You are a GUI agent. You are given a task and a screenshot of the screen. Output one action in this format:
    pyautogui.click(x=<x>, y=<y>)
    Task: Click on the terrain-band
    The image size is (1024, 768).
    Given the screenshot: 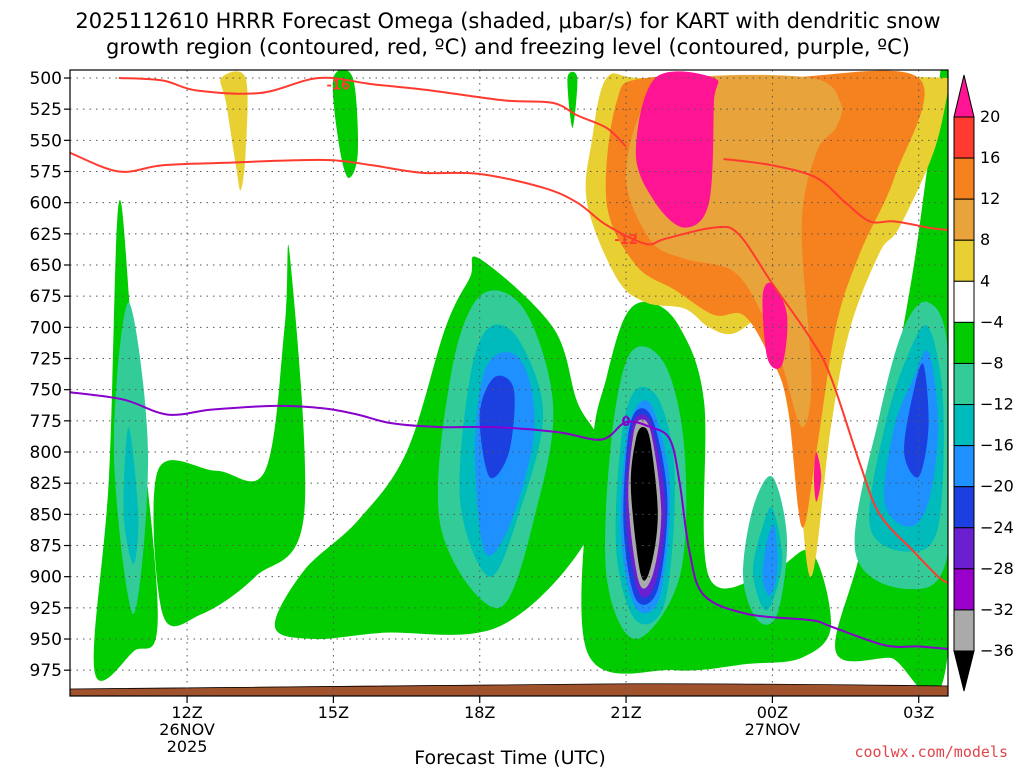 What is the action you would take?
    pyautogui.click(x=509, y=689)
    